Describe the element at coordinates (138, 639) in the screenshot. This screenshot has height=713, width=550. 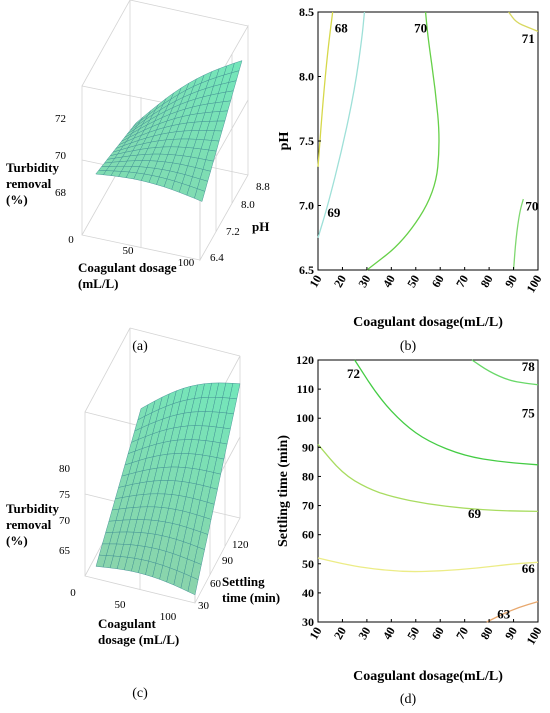
I see `x-axis-label-c-line2: dosage (mL/L)` at that location.